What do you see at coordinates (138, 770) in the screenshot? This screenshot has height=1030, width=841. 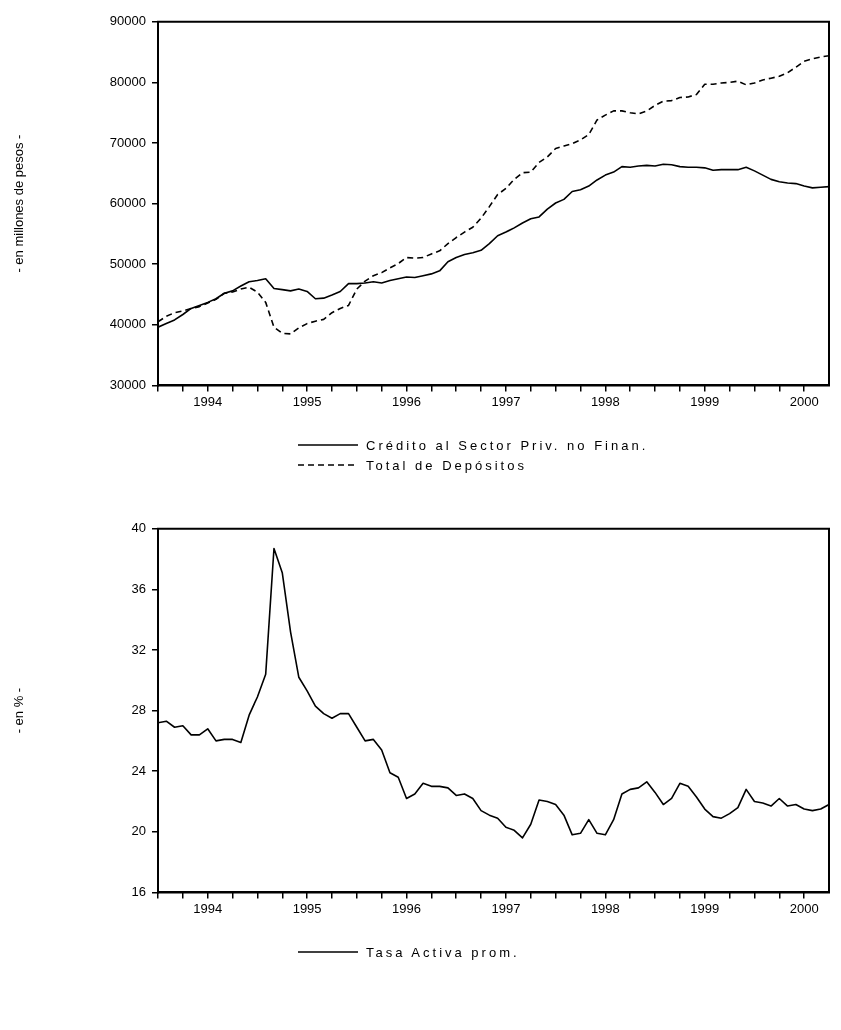 I see `y-tick-label: 24` at bounding box center [138, 770].